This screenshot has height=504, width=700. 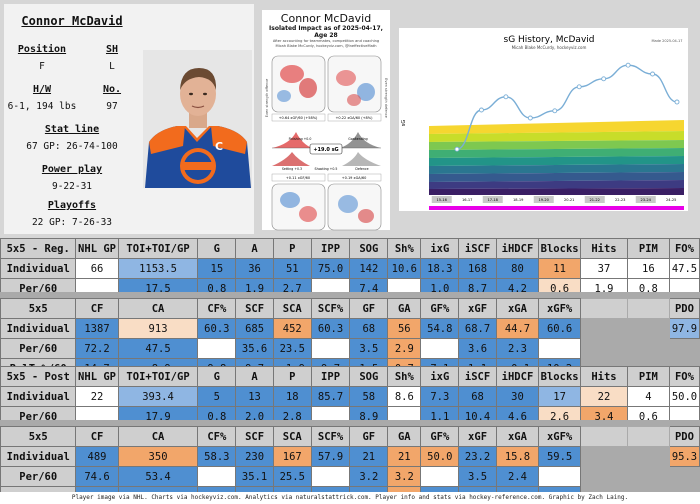 I want to click on position-label: Position, so click(x=42, y=49).